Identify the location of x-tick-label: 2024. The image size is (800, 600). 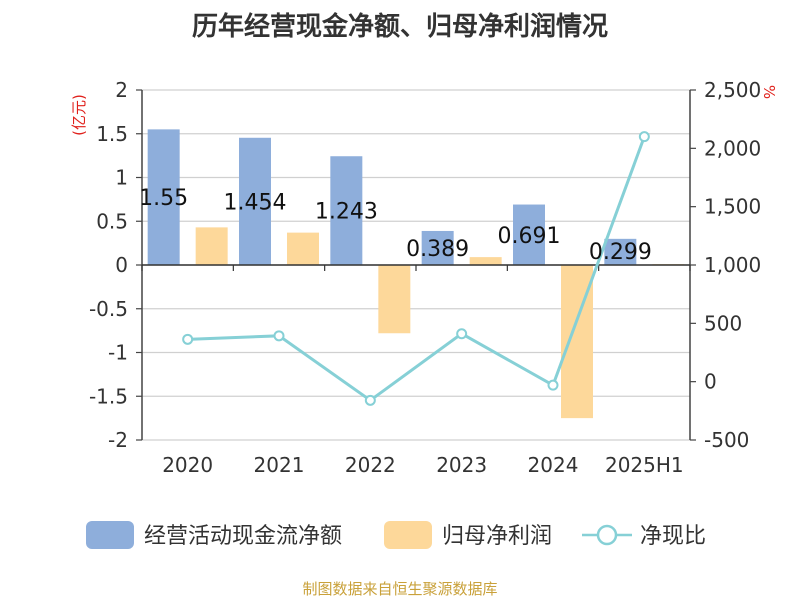
(553, 465).